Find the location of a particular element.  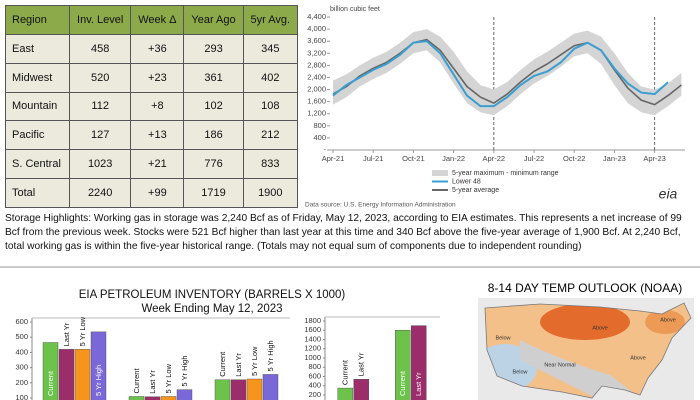

map-outline is located at coordinates (588, 350).